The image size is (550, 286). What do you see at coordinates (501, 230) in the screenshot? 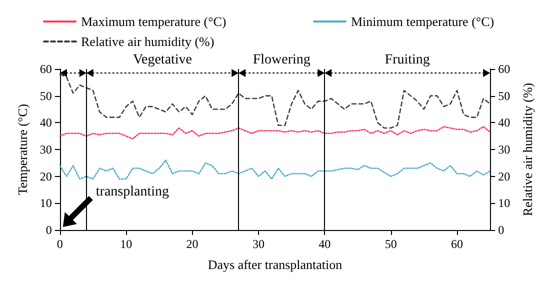
I see `y2-tick-label: 0` at bounding box center [501, 230].